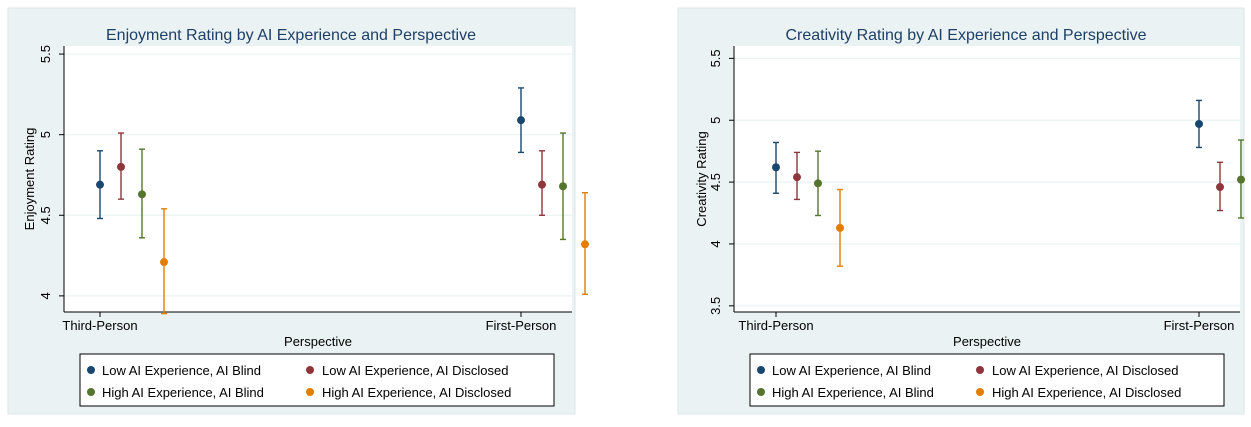 Image resolution: width=1251 pixels, height=427 pixels. What do you see at coordinates (715, 306) in the screenshot?
I see `y-tick-label: 3.5` at bounding box center [715, 306].